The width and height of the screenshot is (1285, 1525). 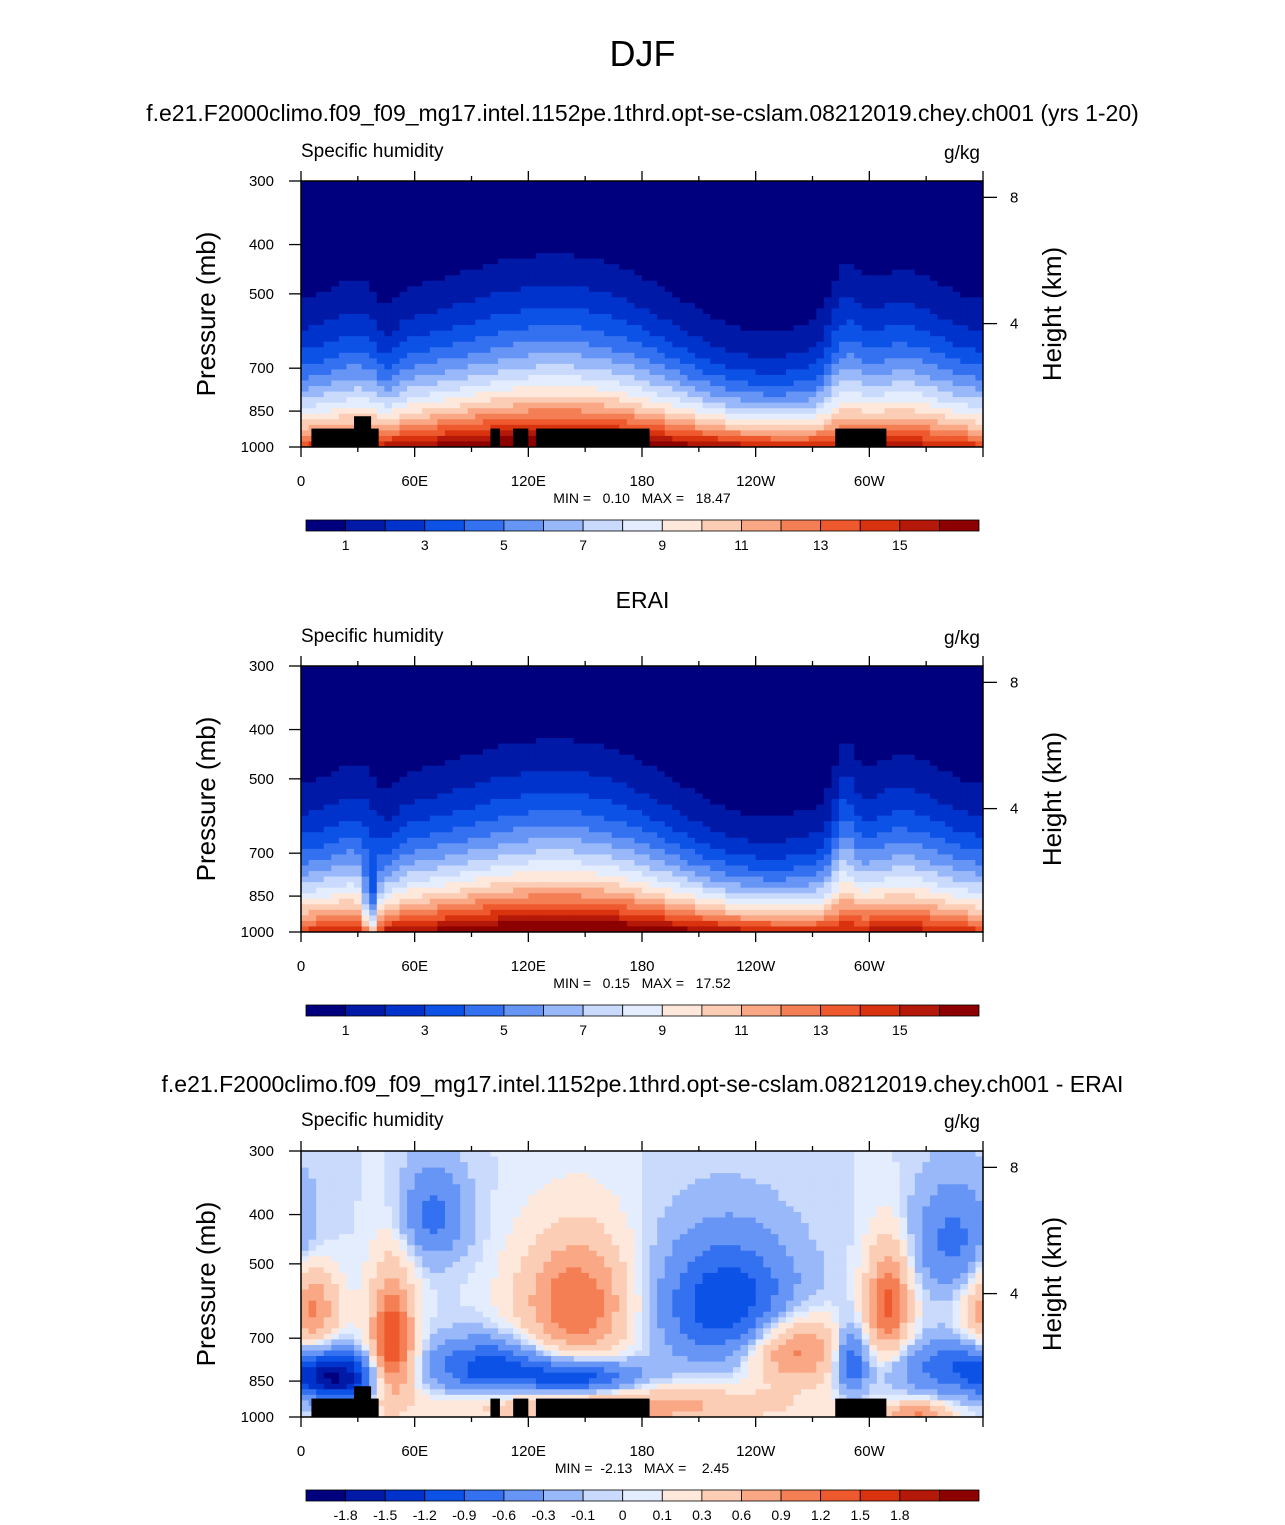 What do you see at coordinates (1014, 197) in the screenshot?
I see `y-right-tick-label: 8` at bounding box center [1014, 197].